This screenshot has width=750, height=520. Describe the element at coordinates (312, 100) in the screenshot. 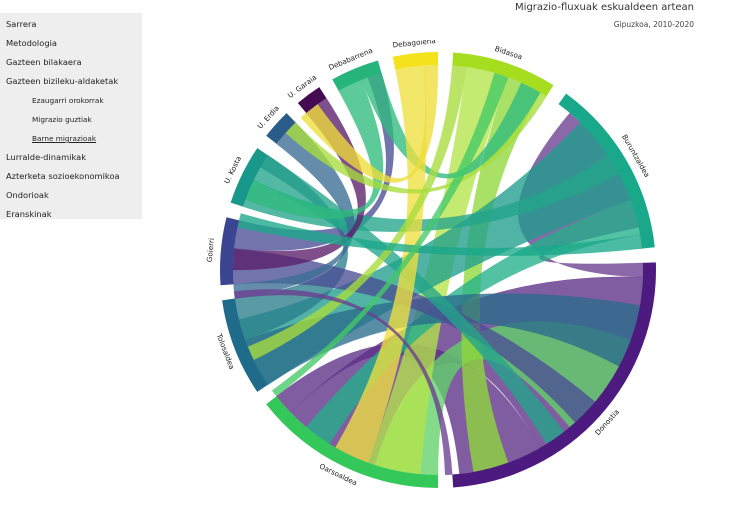

I see `region-arc-u-garaia` at that location.